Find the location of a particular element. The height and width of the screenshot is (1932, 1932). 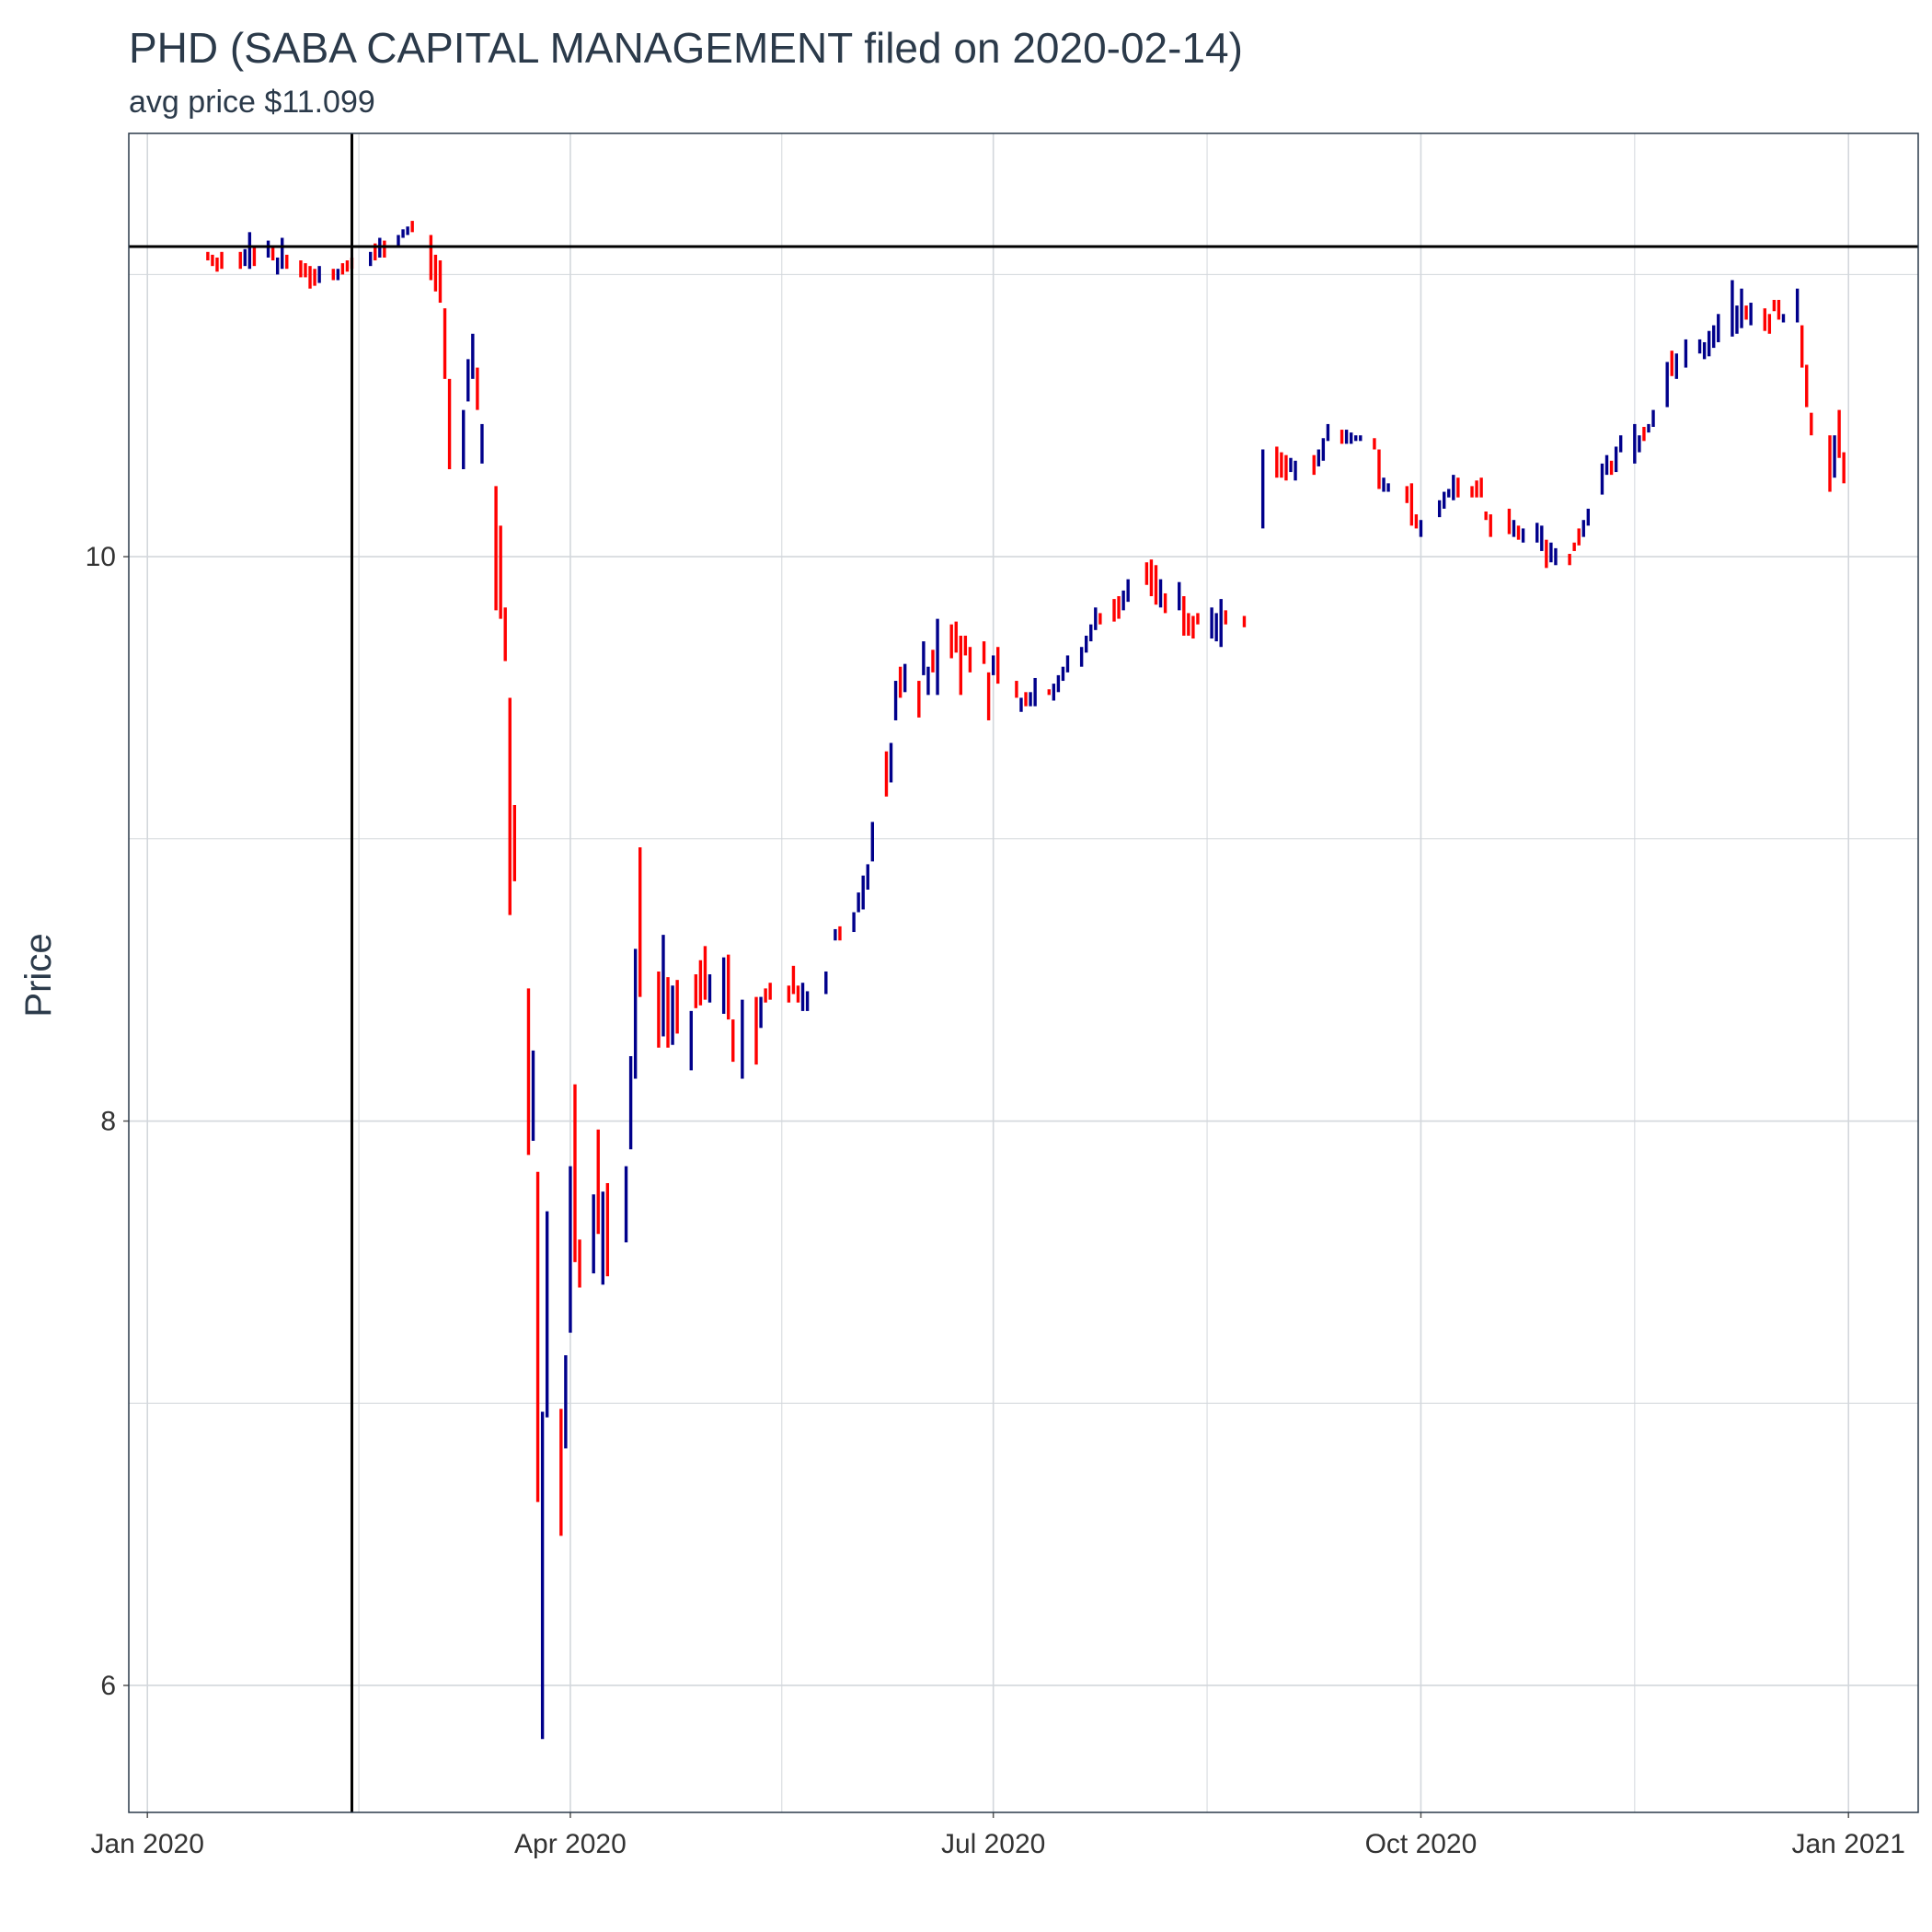

y-tick-label: 10 is located at coordinates (101, 557).